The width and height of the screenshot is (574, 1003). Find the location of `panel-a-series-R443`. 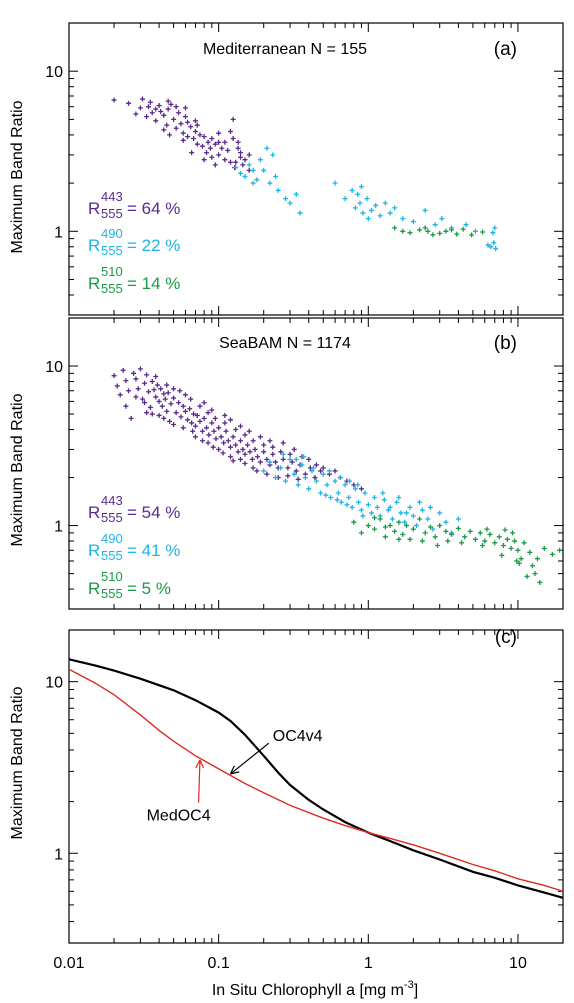

panel-a-series-R443 is located at coordinates (181, 134).